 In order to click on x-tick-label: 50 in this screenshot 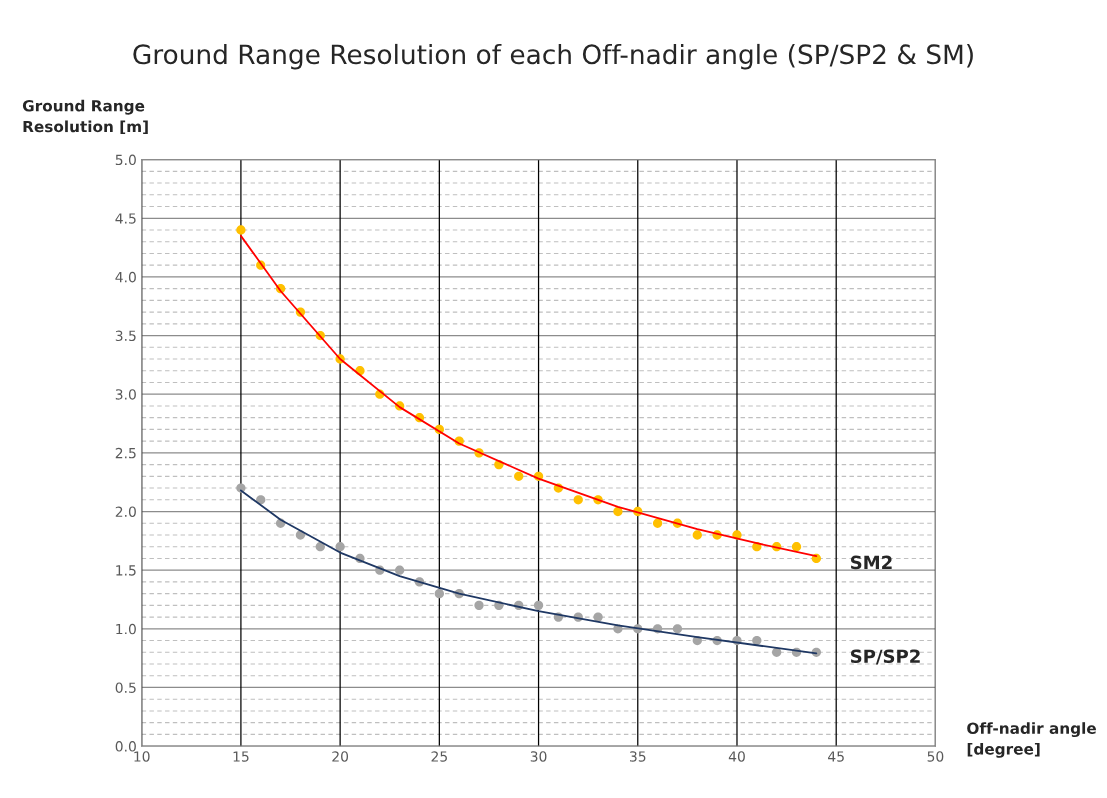, I will do `click(935, 756)`.